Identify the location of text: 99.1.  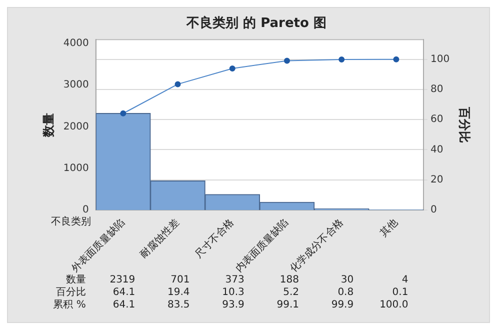
(287, 305).